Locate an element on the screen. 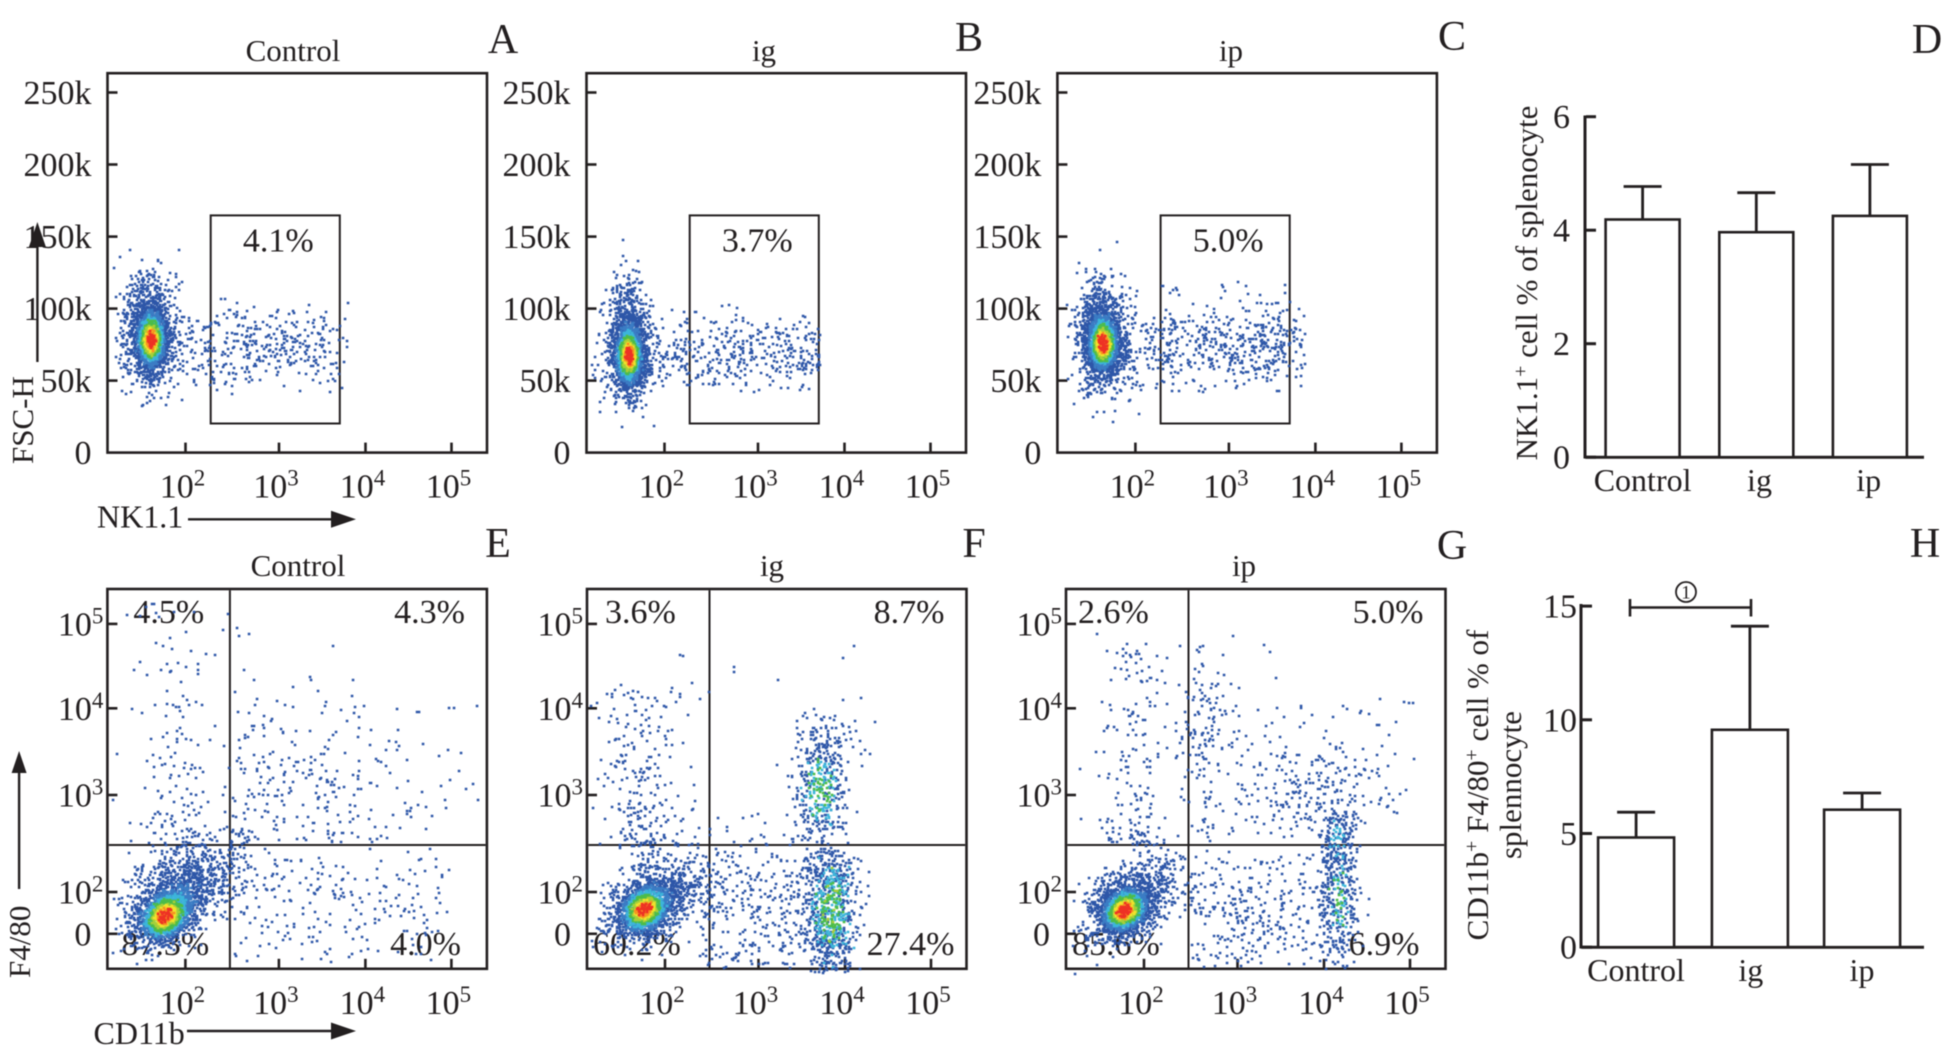 The image size is (1949, 1052). svg-text: 10⁵ is located at coordinates (928, 1002).